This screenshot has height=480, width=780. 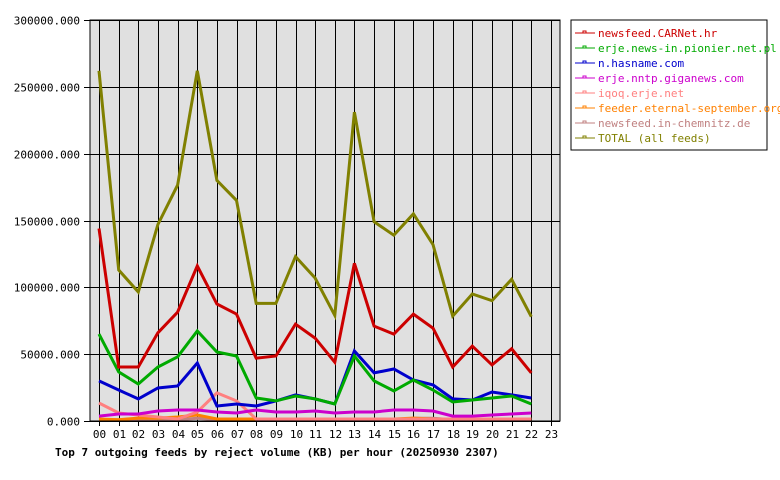 What do you see at coordinates (138, 434) in the screenshot?
I see `x-tick-label: 02` at bounding box center [138, 434].